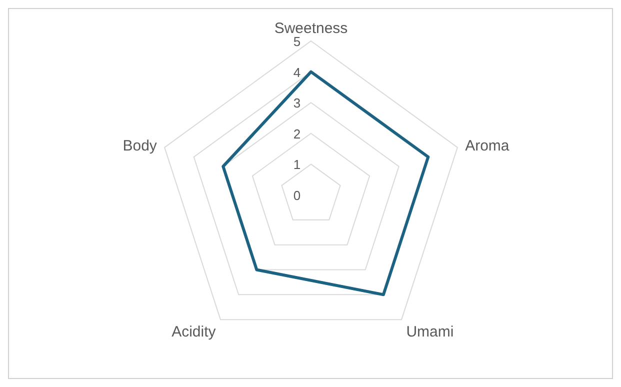  What do you see at coordinates (297, 103) in the screenshot?
I see `y-tick-label: 3` at bounding box center [297, 103].